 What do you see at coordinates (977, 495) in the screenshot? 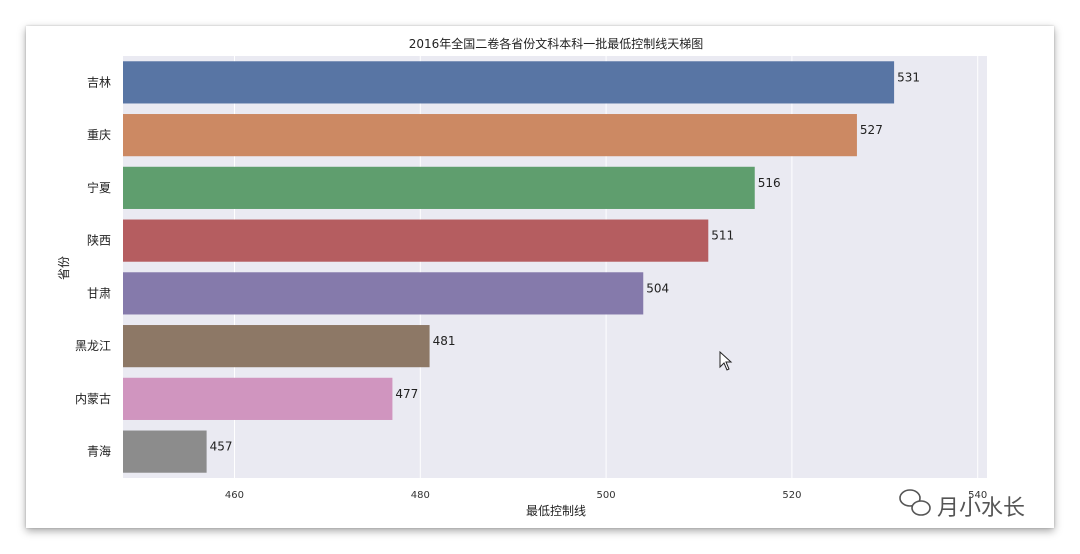
I see `x-tick-label: 540` at bounding box center [977, 495].